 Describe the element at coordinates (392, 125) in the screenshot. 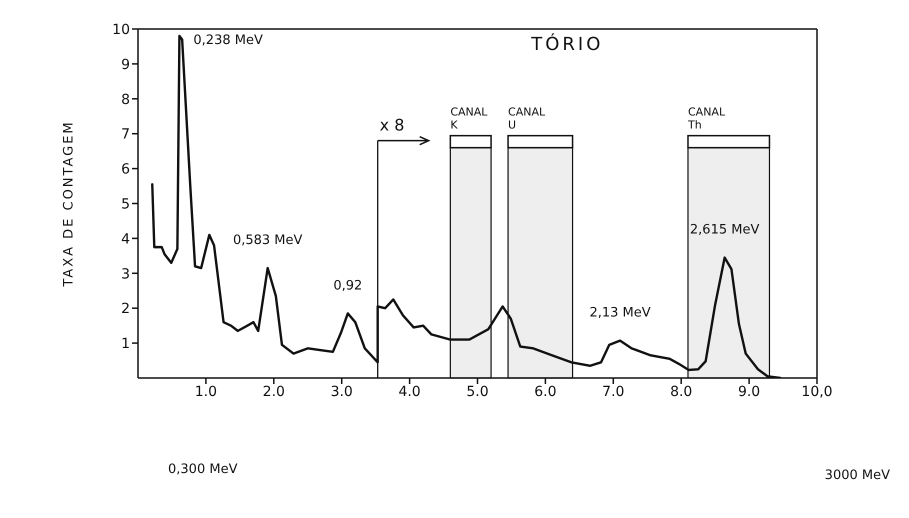

I see `ref-line-label: x 8` at that location.